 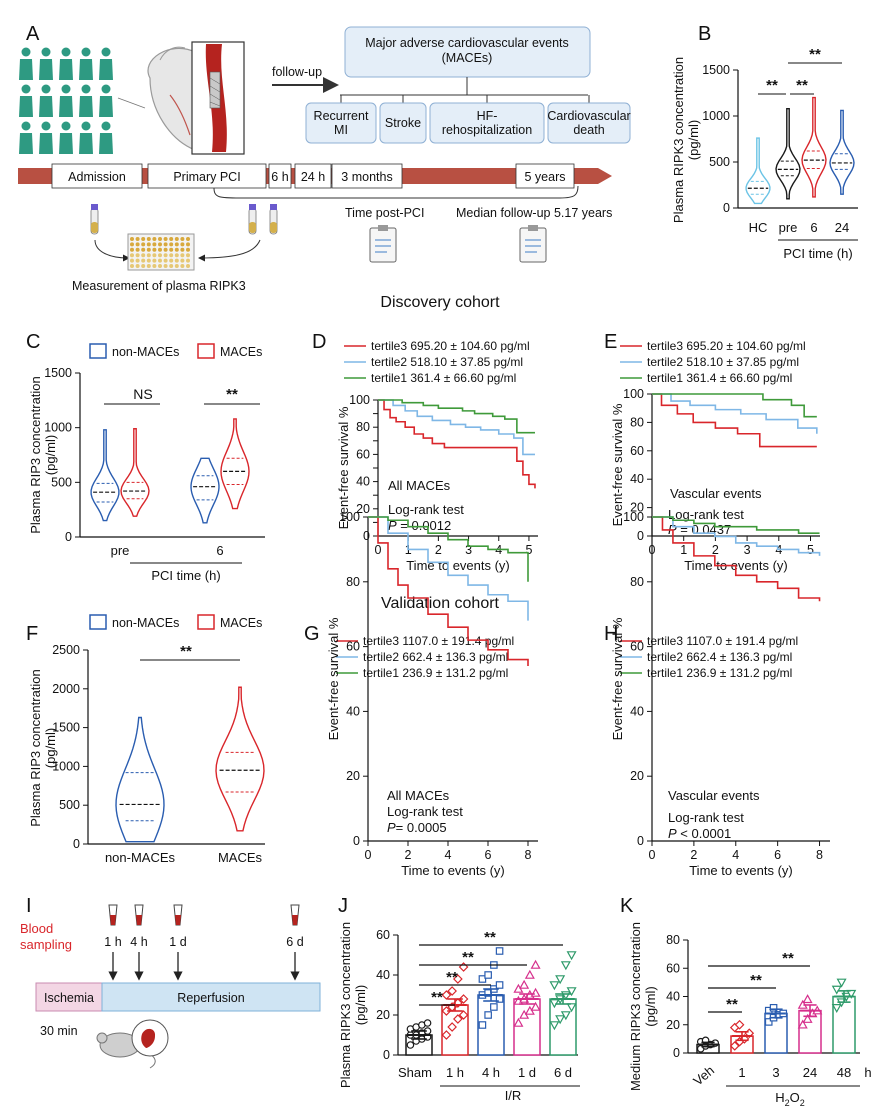 What do you see at coordinates (132, 1044) in the screenshot?
I see `mouse-icon` at bounding box center [132, 1044].